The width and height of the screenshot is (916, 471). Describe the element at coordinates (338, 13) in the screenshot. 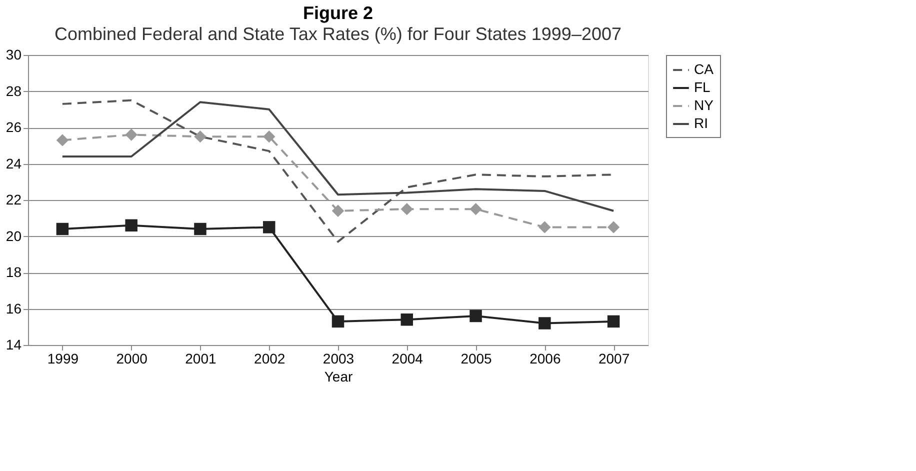

I see `chart-title: Figure 2` at that location.